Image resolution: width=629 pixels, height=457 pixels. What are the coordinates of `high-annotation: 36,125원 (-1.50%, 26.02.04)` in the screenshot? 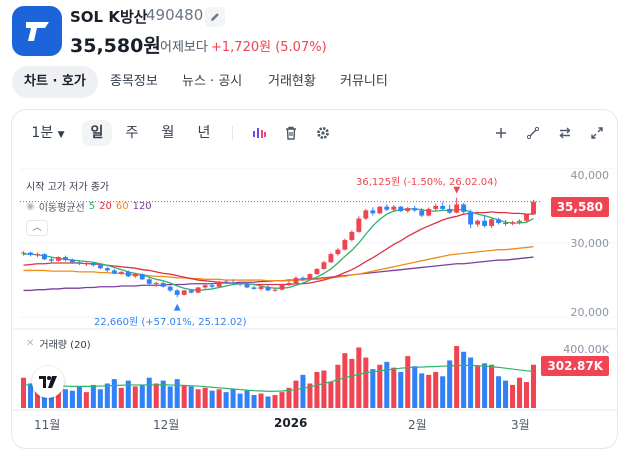 It's located at (427, 182).